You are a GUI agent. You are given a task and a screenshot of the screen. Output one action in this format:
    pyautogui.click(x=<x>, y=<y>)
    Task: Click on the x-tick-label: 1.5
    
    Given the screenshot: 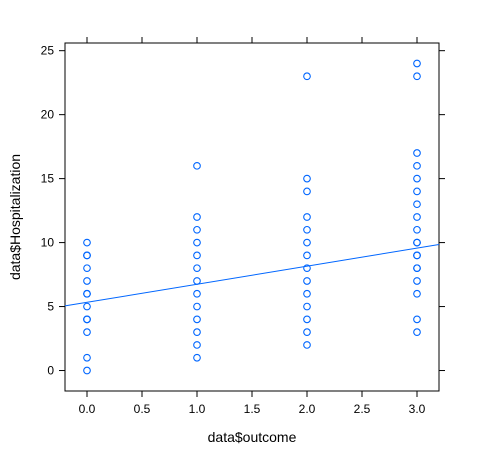 What is the action you would take?
    pyautogui.click(x=252, y=409)
    